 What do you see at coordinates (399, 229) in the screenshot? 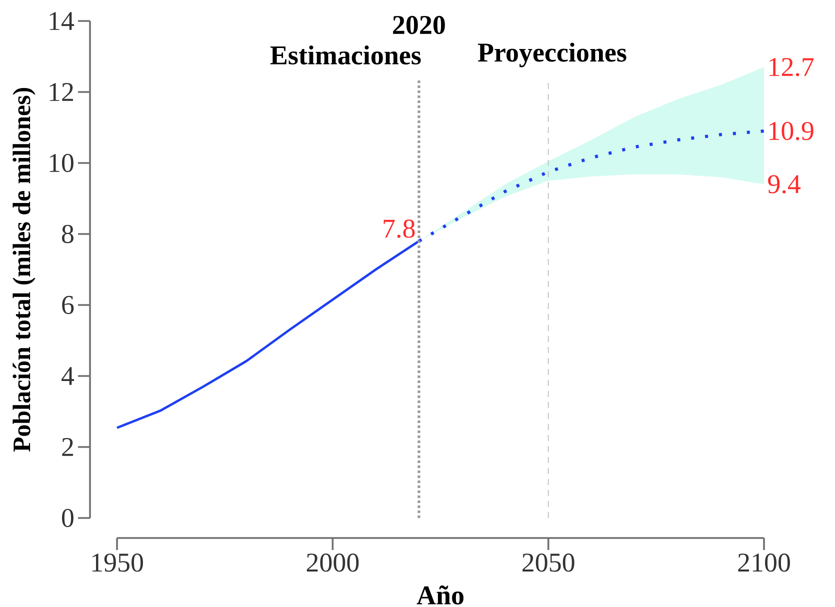
I see `data-label: 7.8` at bounding box center [399, 229].